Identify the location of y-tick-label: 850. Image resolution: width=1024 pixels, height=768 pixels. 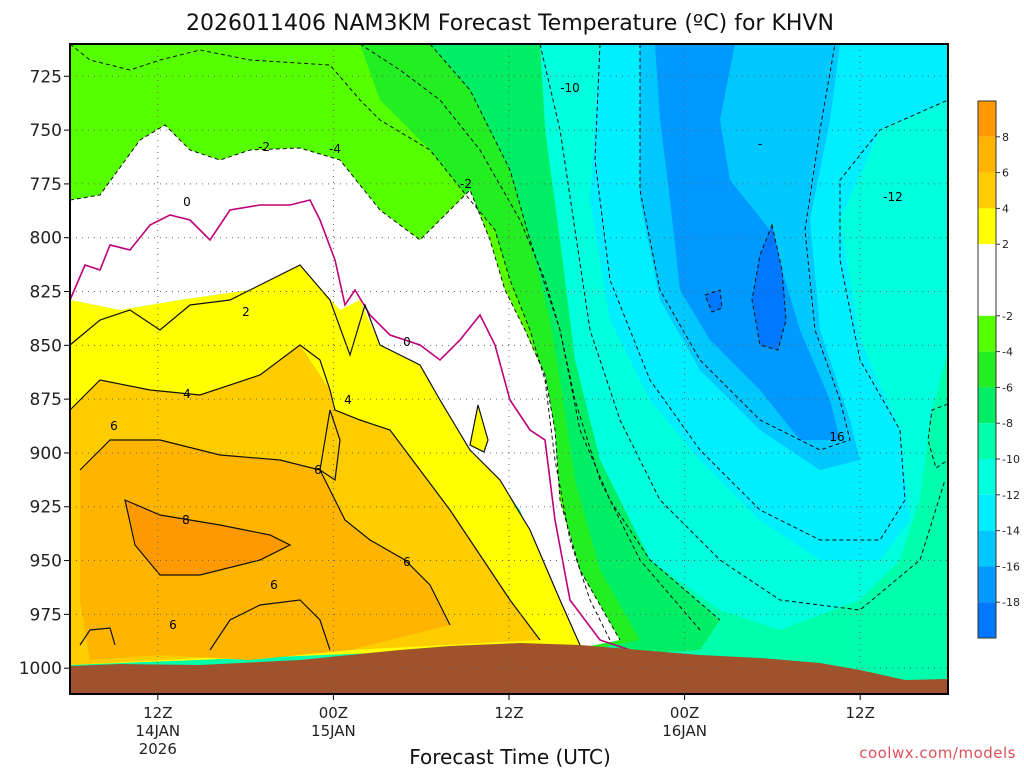
(46, 346).